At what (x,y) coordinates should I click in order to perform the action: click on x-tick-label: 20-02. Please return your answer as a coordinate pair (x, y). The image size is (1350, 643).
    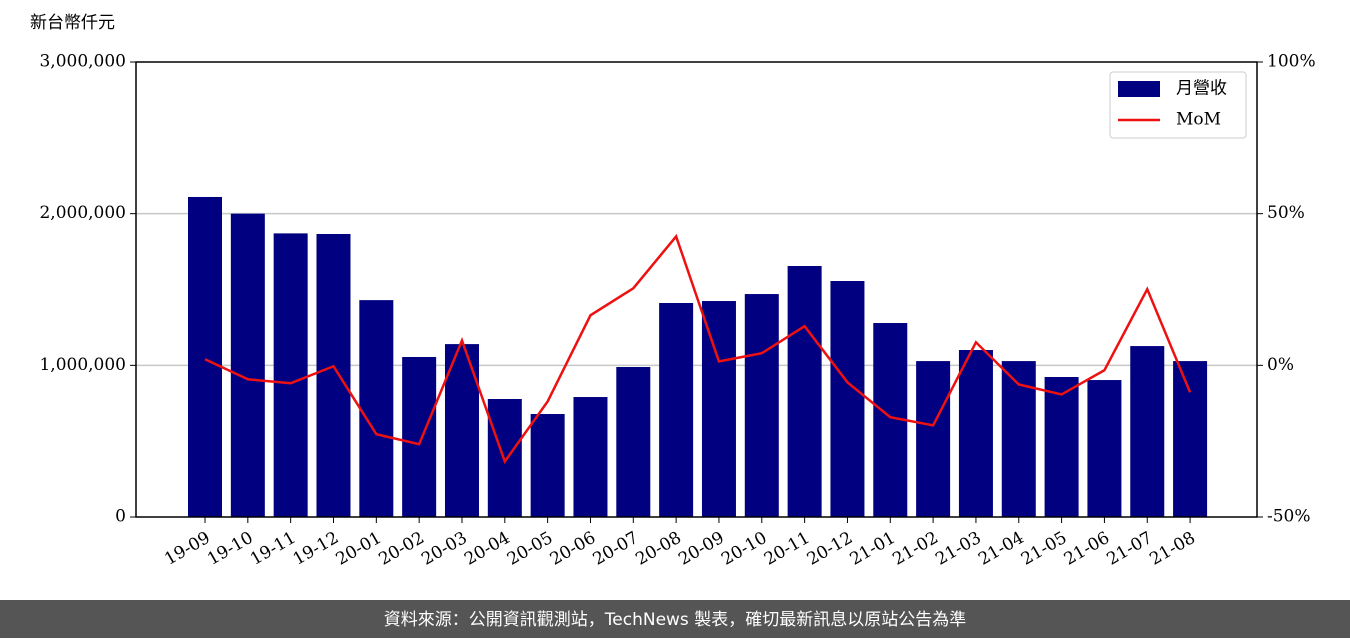
    Looking at the image, I should click on (401, 549).